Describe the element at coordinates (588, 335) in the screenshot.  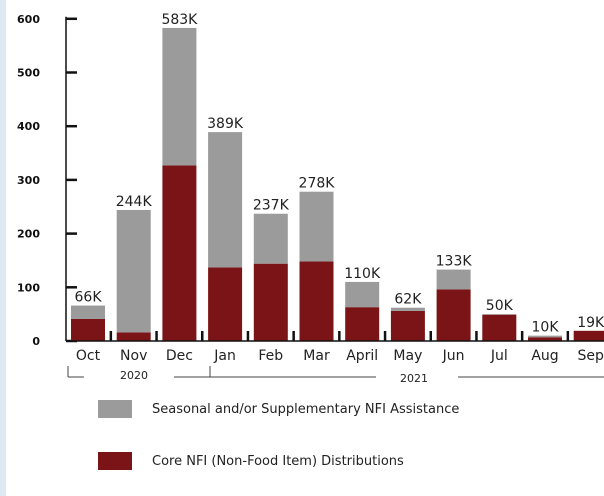
I see `bar-sep-core` at that location.